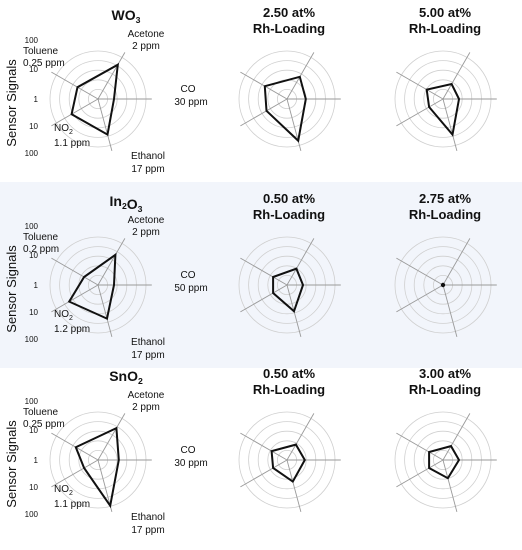  What do you see at coordinates (445, 373) in the screenshot?
I see `chart-title-line1: 3.00 at%` at bounding box center [445, 373].